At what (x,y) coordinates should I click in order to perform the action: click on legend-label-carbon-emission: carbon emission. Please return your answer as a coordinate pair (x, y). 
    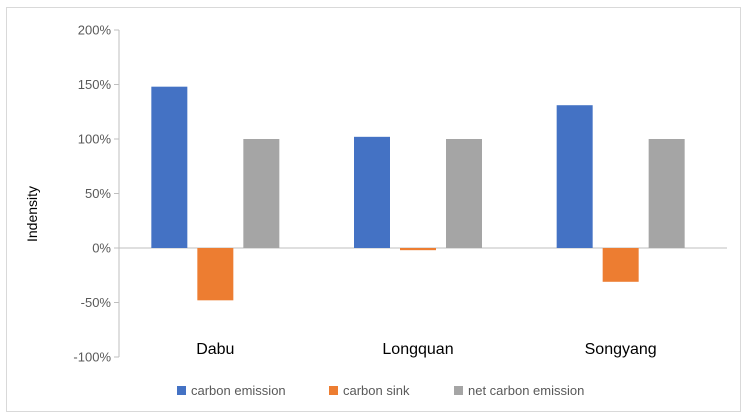
    Looking at the image, I should click on (238, 390).